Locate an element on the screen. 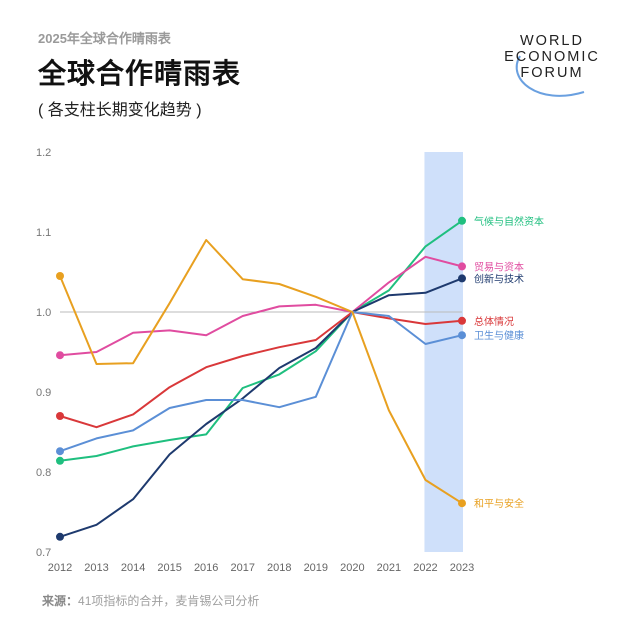  source-text: 41项指标的合并，麦肯锡公司分析 is located at coordinates (169, 601).